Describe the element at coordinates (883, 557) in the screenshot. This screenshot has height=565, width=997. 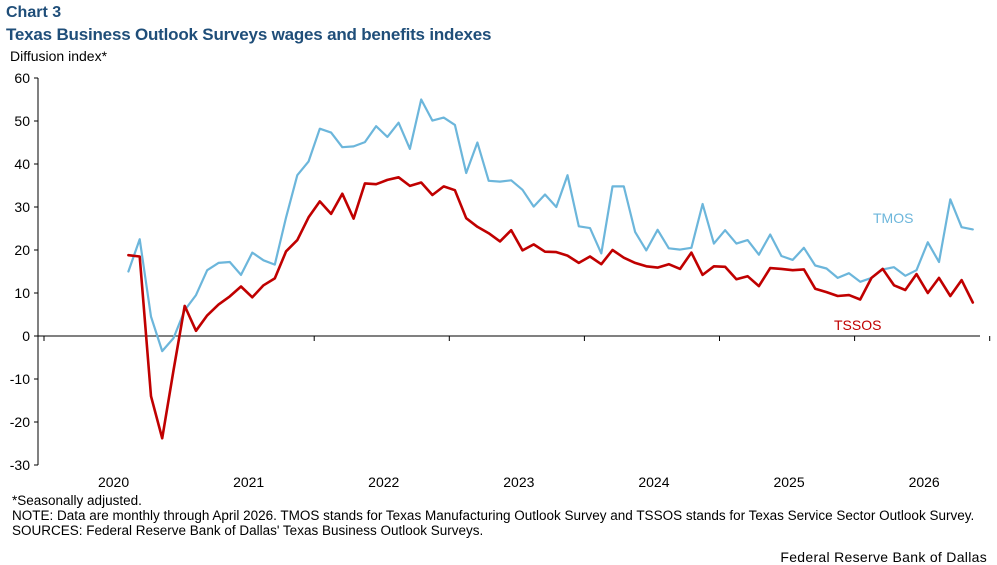
I see `source-credit: Federal Reserve Bank of Dallas` at that location.